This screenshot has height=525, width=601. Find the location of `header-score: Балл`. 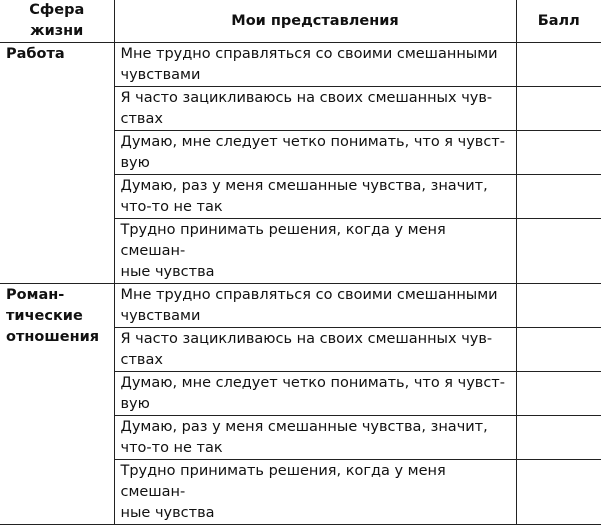

header-score: Балл is located at coordinates (558, 21).